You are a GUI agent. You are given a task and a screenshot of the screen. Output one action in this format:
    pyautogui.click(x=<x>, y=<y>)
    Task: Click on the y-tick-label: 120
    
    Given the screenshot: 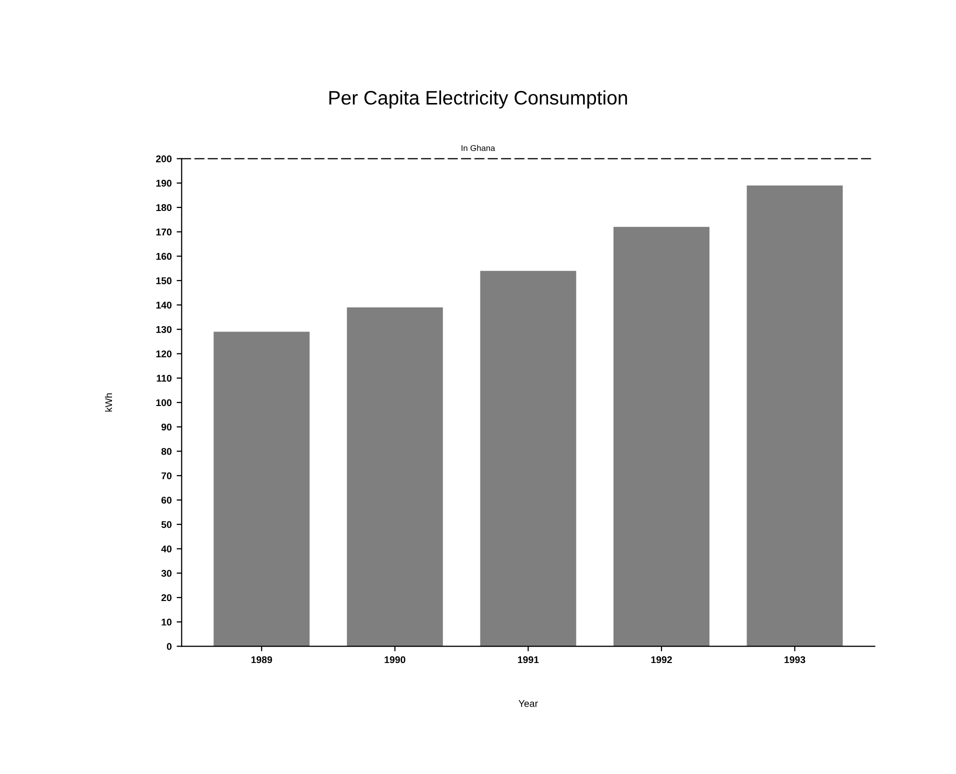 What is the action you would take?
    pyautogui.click(x=164, y=354)
    